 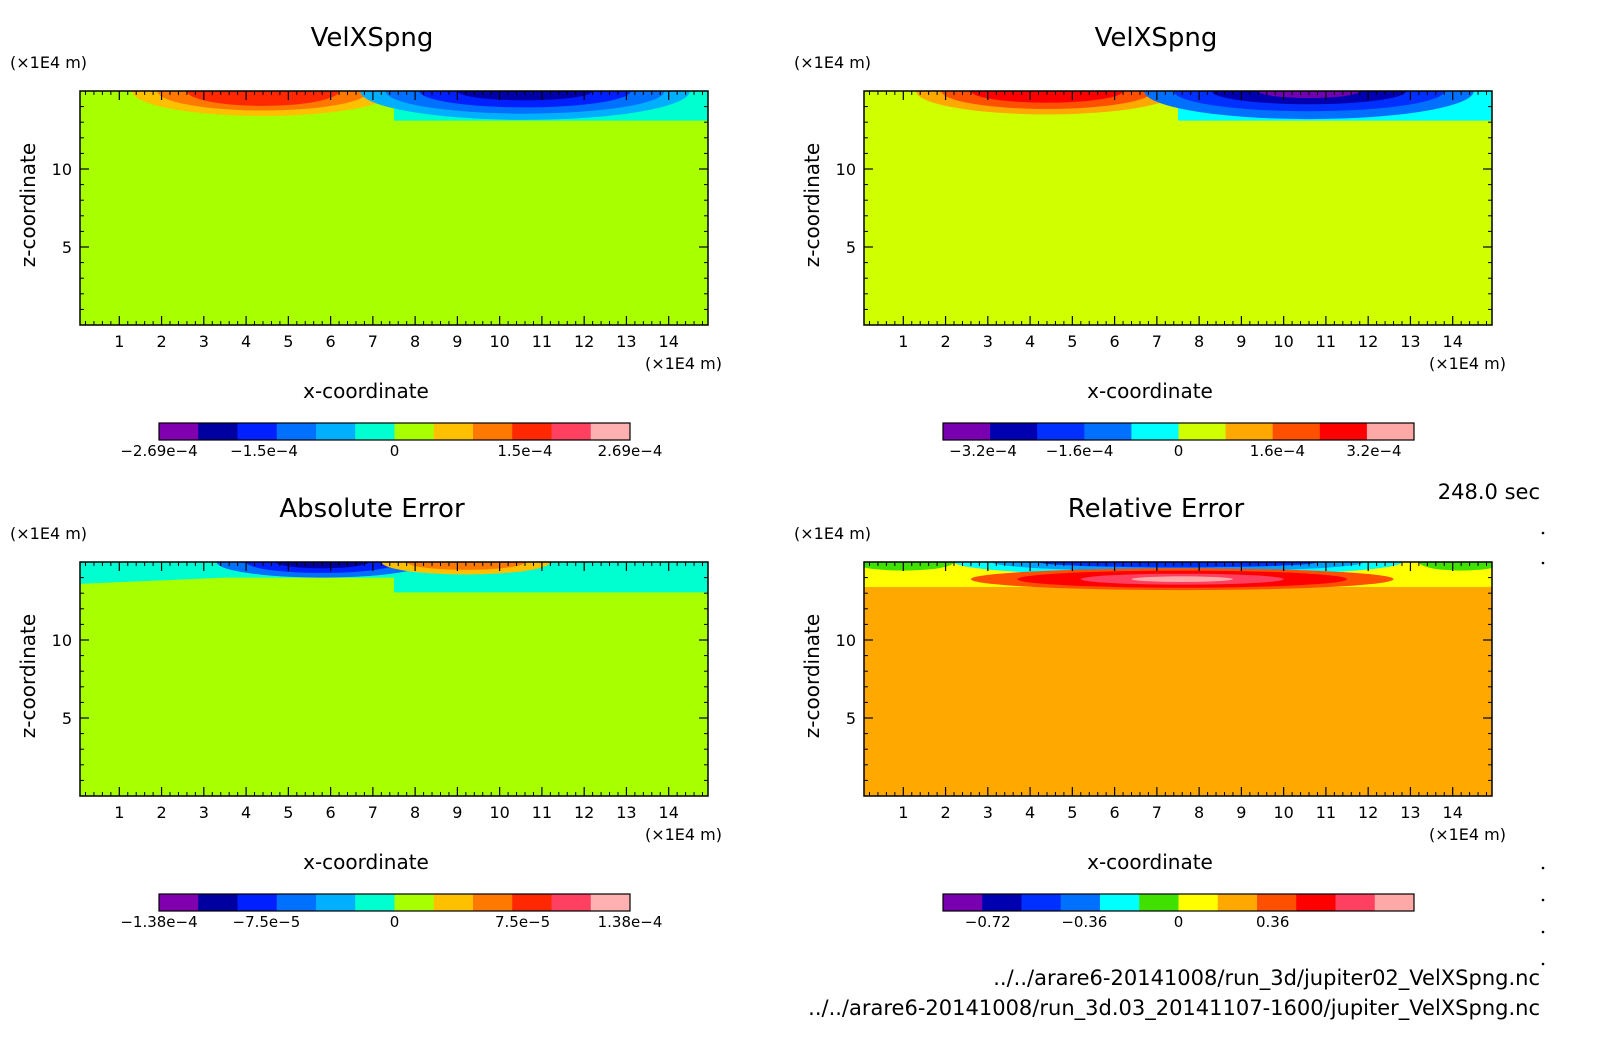 I want to click on contour-fills, so click(x=1204, y=106).